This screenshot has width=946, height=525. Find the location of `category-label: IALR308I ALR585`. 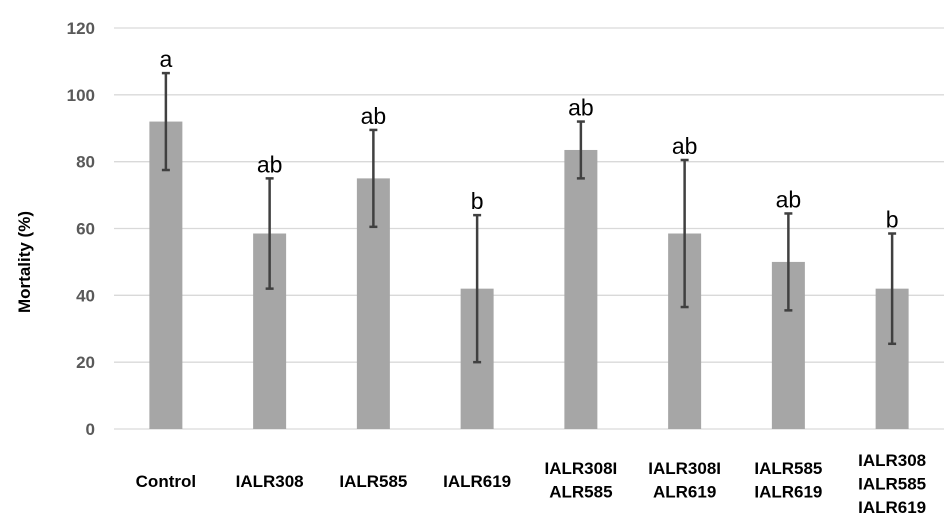

category-label: IALR308I ALR585 is located at coordinates (581, 480).